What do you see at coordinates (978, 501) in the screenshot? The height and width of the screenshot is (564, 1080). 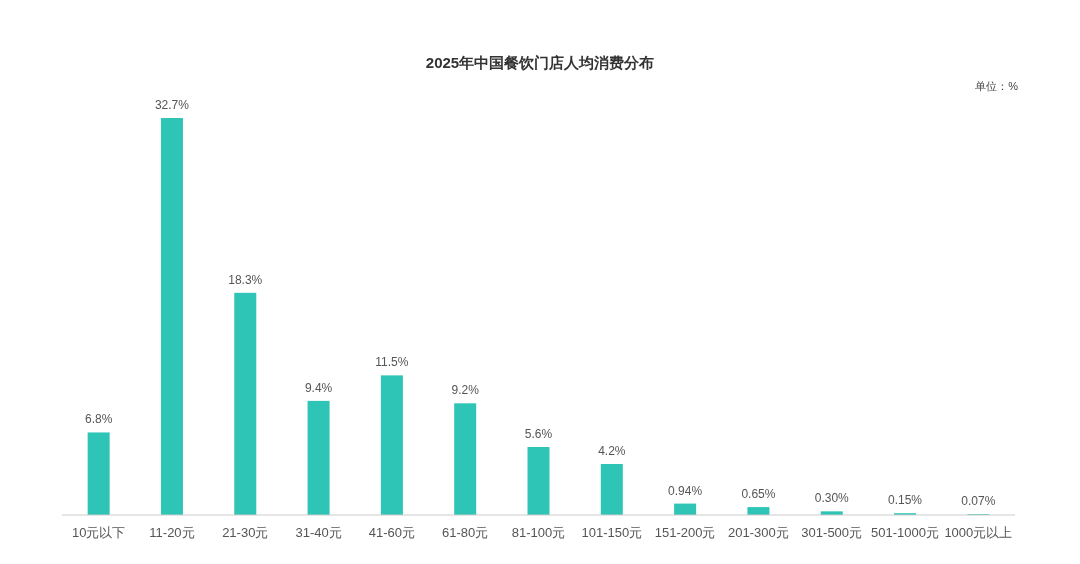 I see `data-label: 0.07%` at bounding box center [978, 501].